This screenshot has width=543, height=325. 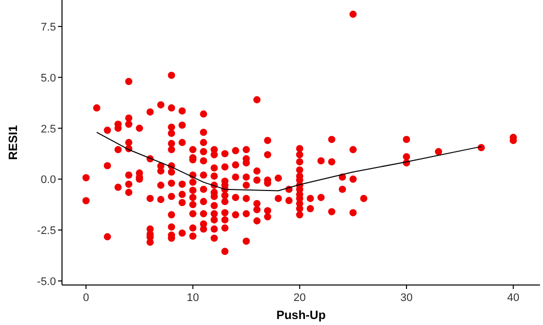 What do you see at coordinates (46, 282) in the screenshot?
I see `y-tick-label: -5.0` at bounding box center [46, 282].